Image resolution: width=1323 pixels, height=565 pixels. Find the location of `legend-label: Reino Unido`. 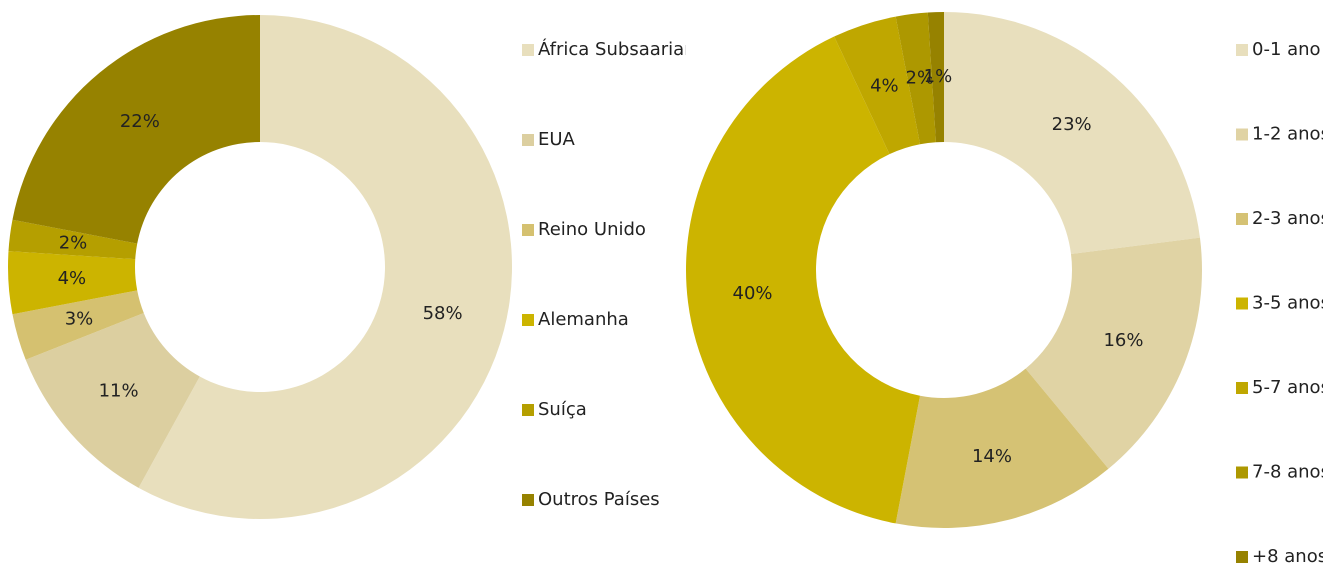

legend-label: Reino Unido is located at coordinates (592, 229).